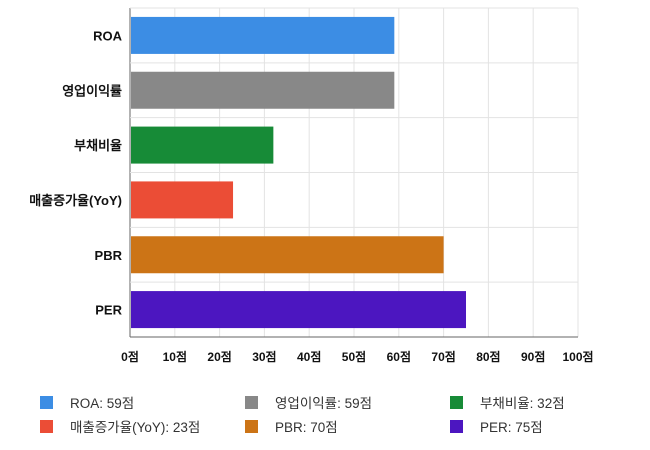 Image resolution: width=650 pixels, height=450 pixels. What do you see at coordinates (46, 426) in the screenshot?
I see `legend-swatch-sales-growth` at bounding box center [46, 426].